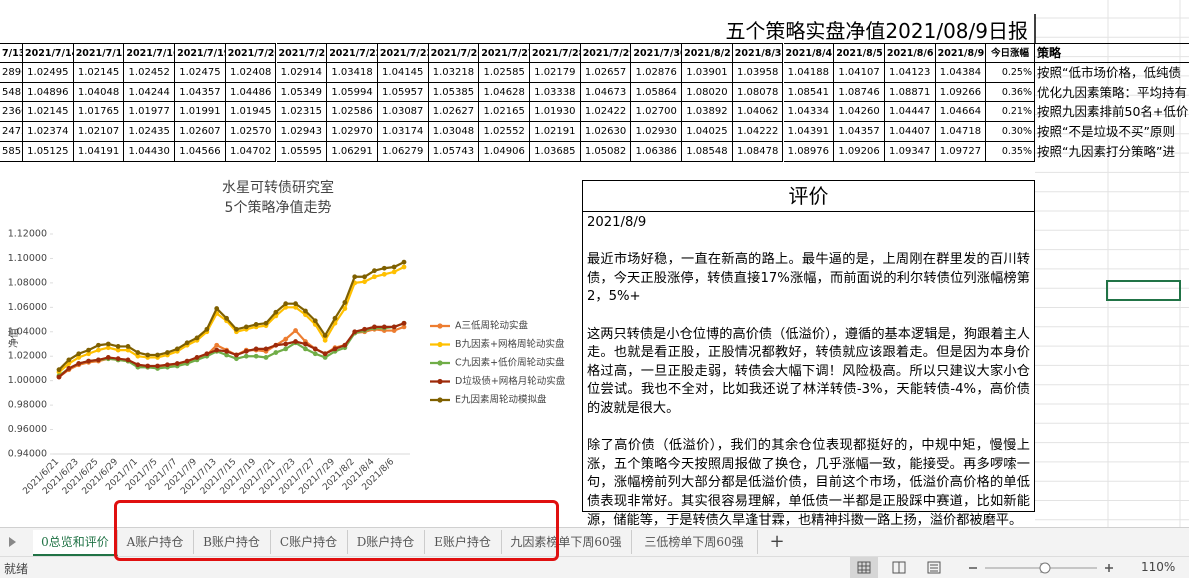 The width and height of the screenshot is (1189, 578). I want to click on series-line, so click(231, 350).